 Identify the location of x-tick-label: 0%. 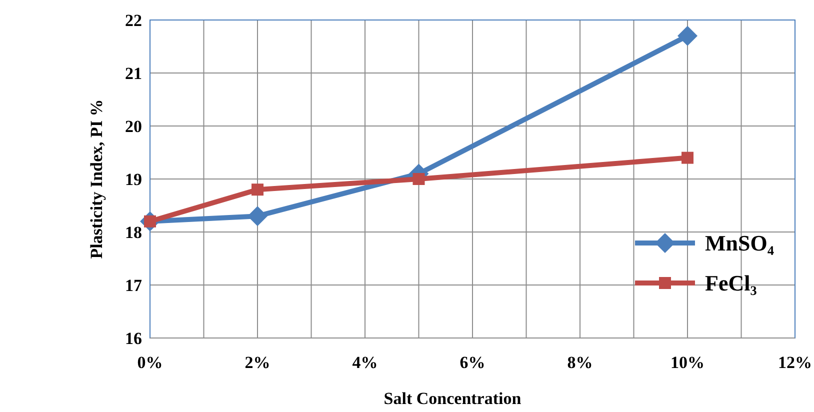
(150, 362).